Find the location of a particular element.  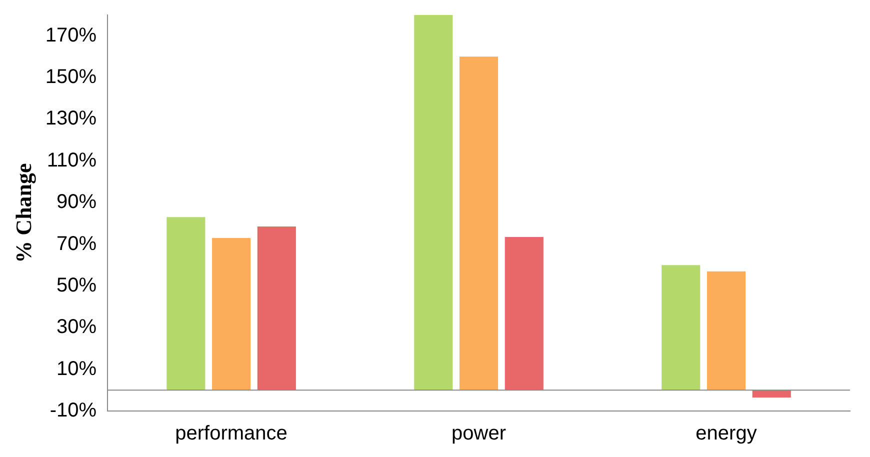

y-tick-label: 50% is located at coordinates (76, 285).